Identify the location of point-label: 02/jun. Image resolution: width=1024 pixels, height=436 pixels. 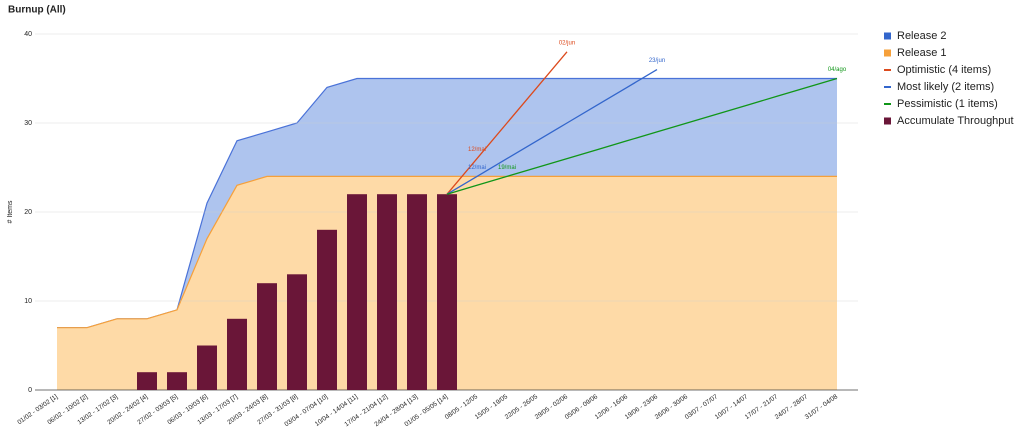
(567, 43).